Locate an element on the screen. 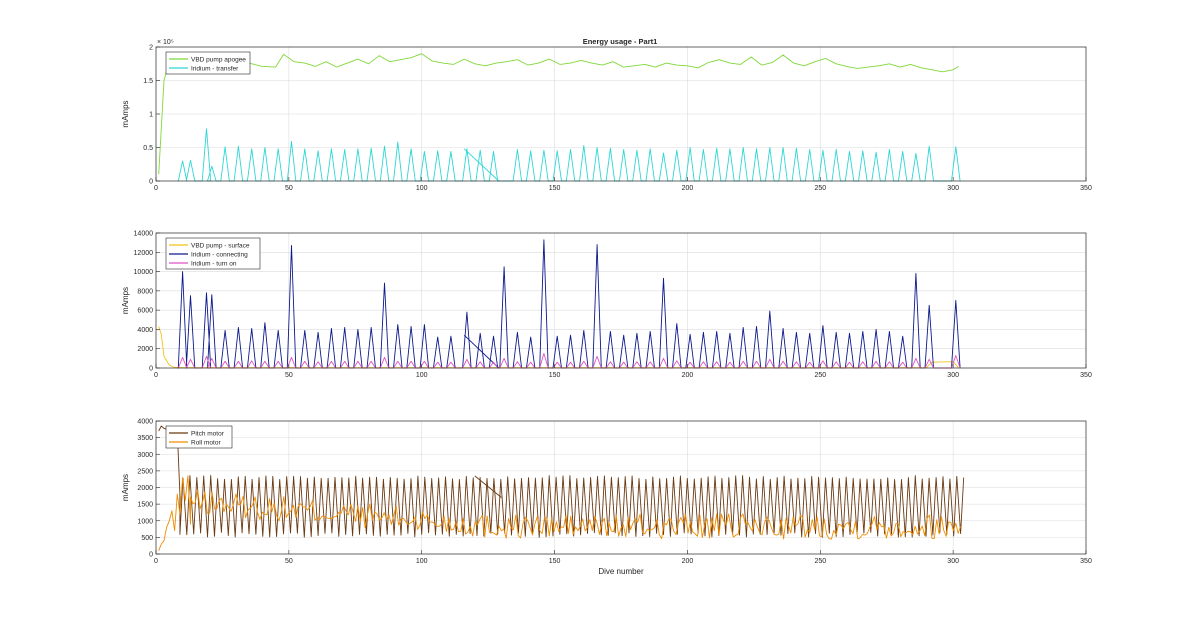  y-tick-label: 6000 is located at coordinates (145, 311).